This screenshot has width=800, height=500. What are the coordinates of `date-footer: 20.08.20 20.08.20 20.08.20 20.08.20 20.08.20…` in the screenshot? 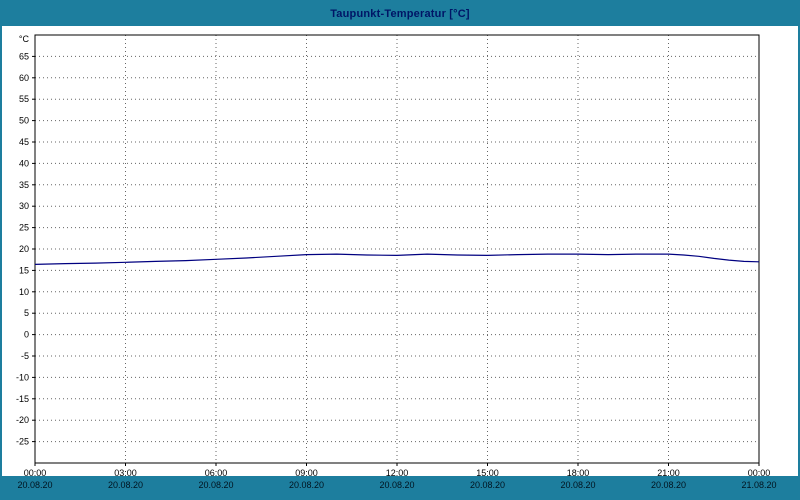 It's located at (400, 487).